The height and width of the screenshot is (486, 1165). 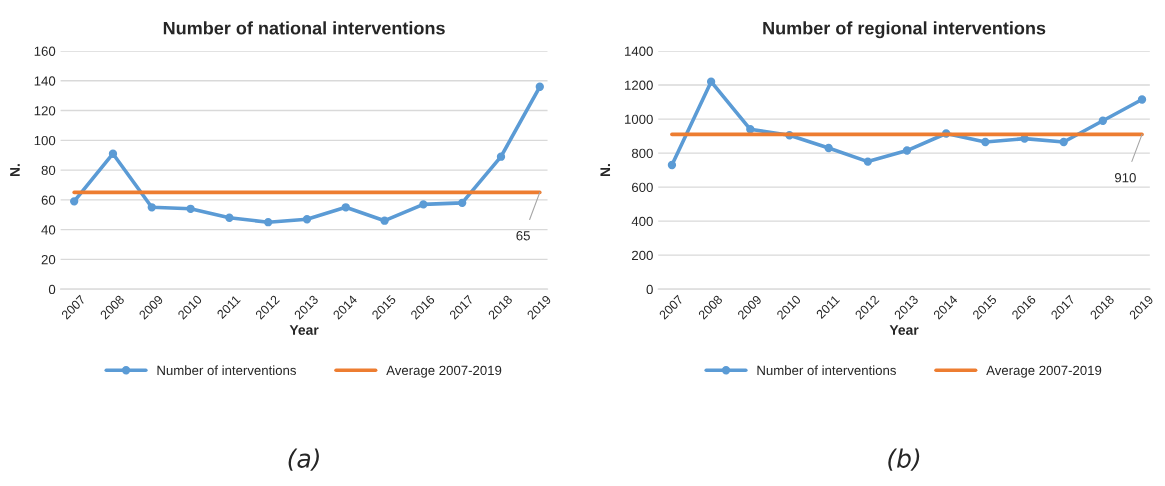 What do you see at coordinates (45, 140) in the screenshot?
I see `y-tick-label: 100` at bounding box center [45, 140].